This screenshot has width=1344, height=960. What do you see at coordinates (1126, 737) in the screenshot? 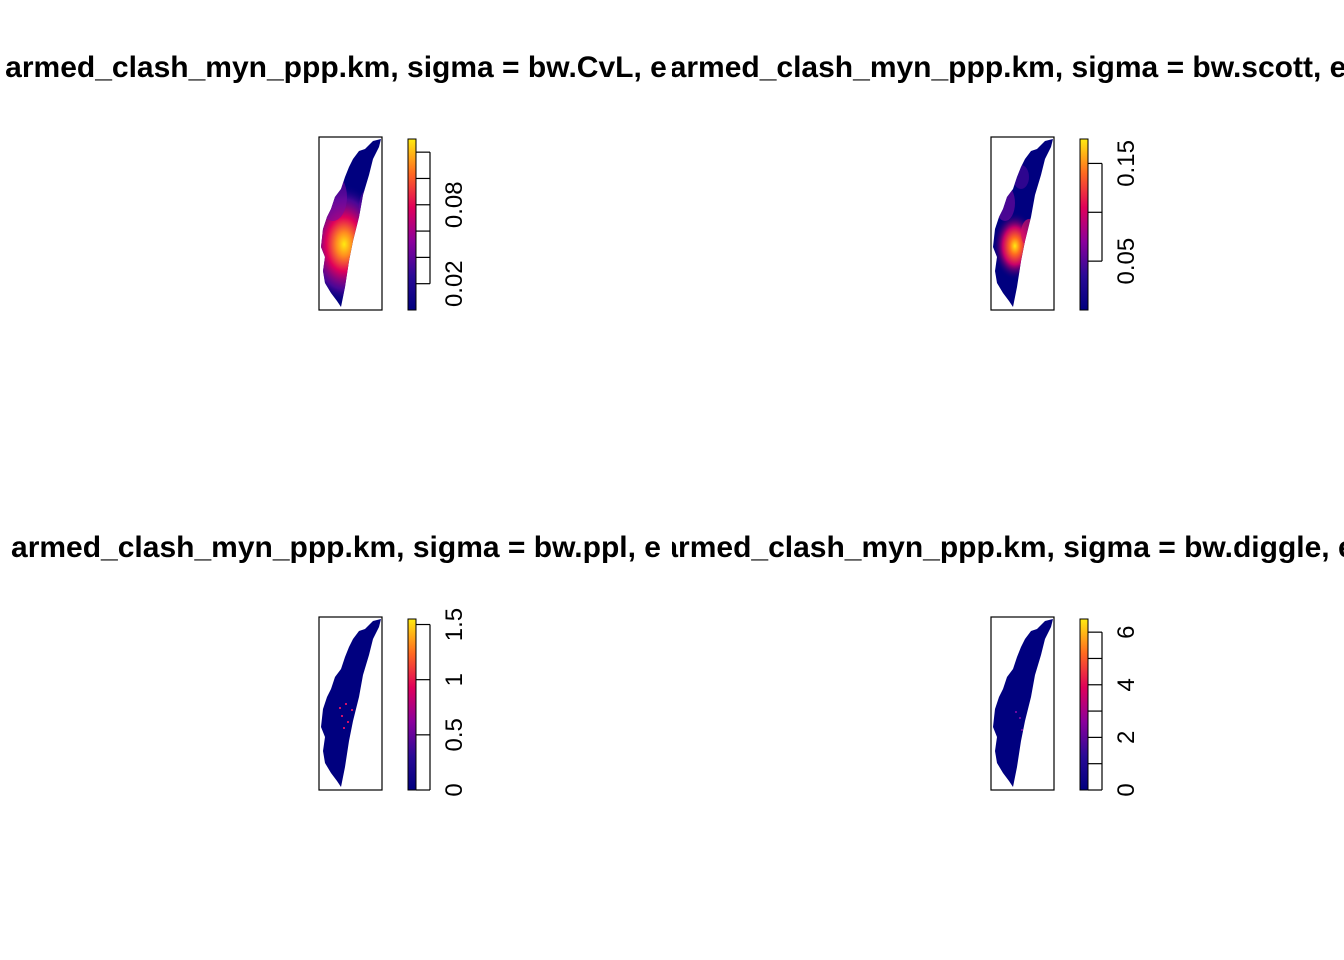
I see `colorbar-tick-label: 2` at bounding box center [1126, 737].